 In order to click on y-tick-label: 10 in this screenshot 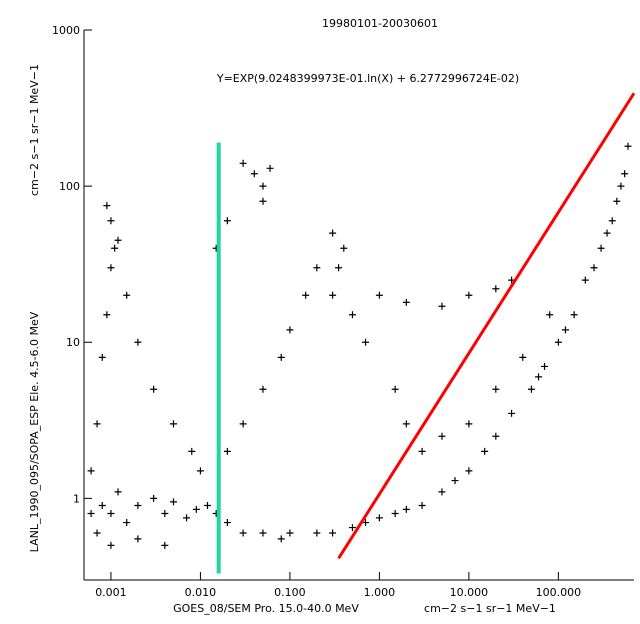, I will do `click(73, 342)`.